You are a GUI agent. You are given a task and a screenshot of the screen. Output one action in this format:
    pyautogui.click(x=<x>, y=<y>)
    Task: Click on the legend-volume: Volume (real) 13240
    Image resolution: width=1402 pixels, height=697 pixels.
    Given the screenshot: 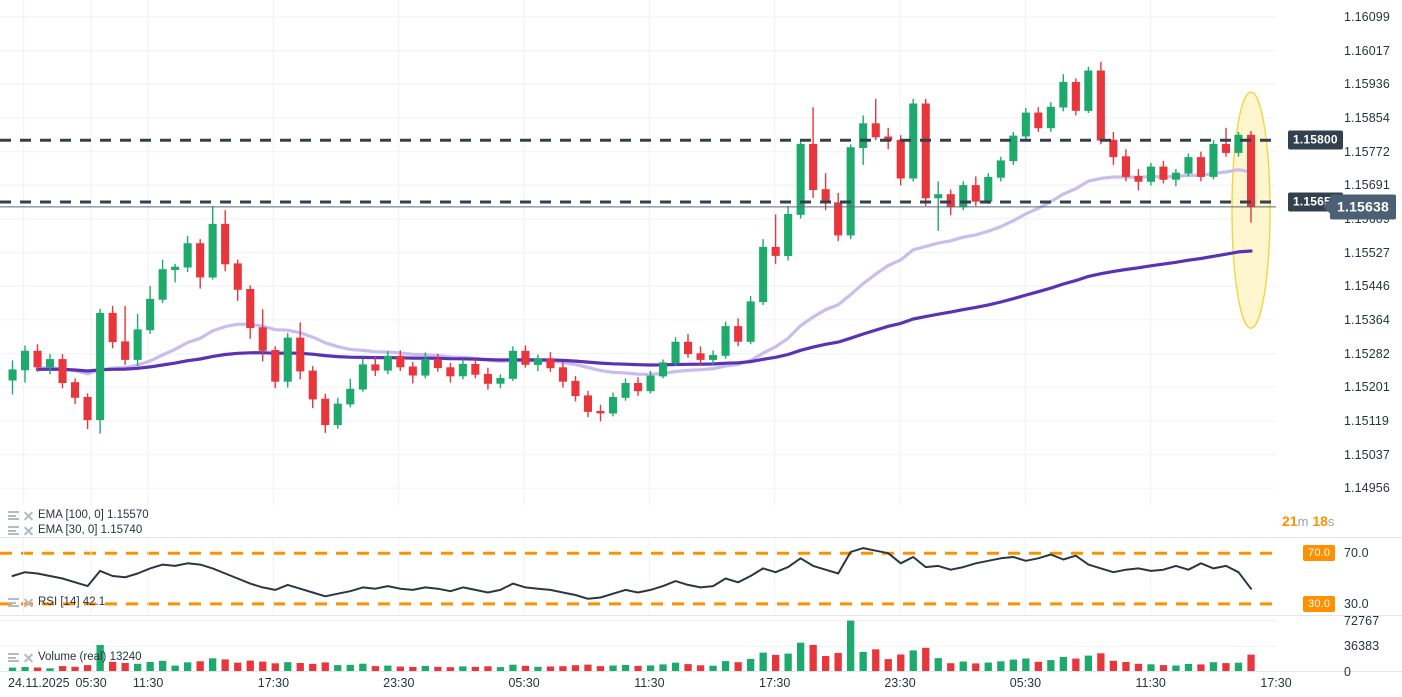 What is the action you would take?
    pyautogui.click(x=75, y=657)
    